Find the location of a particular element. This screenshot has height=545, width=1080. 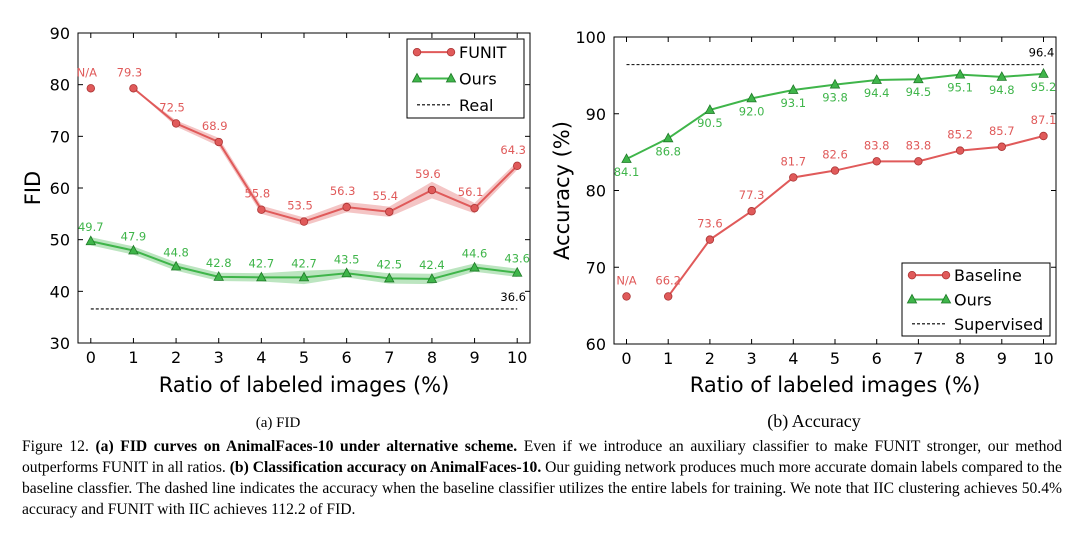

legend-label: Real is located at coordinates (476, 105).